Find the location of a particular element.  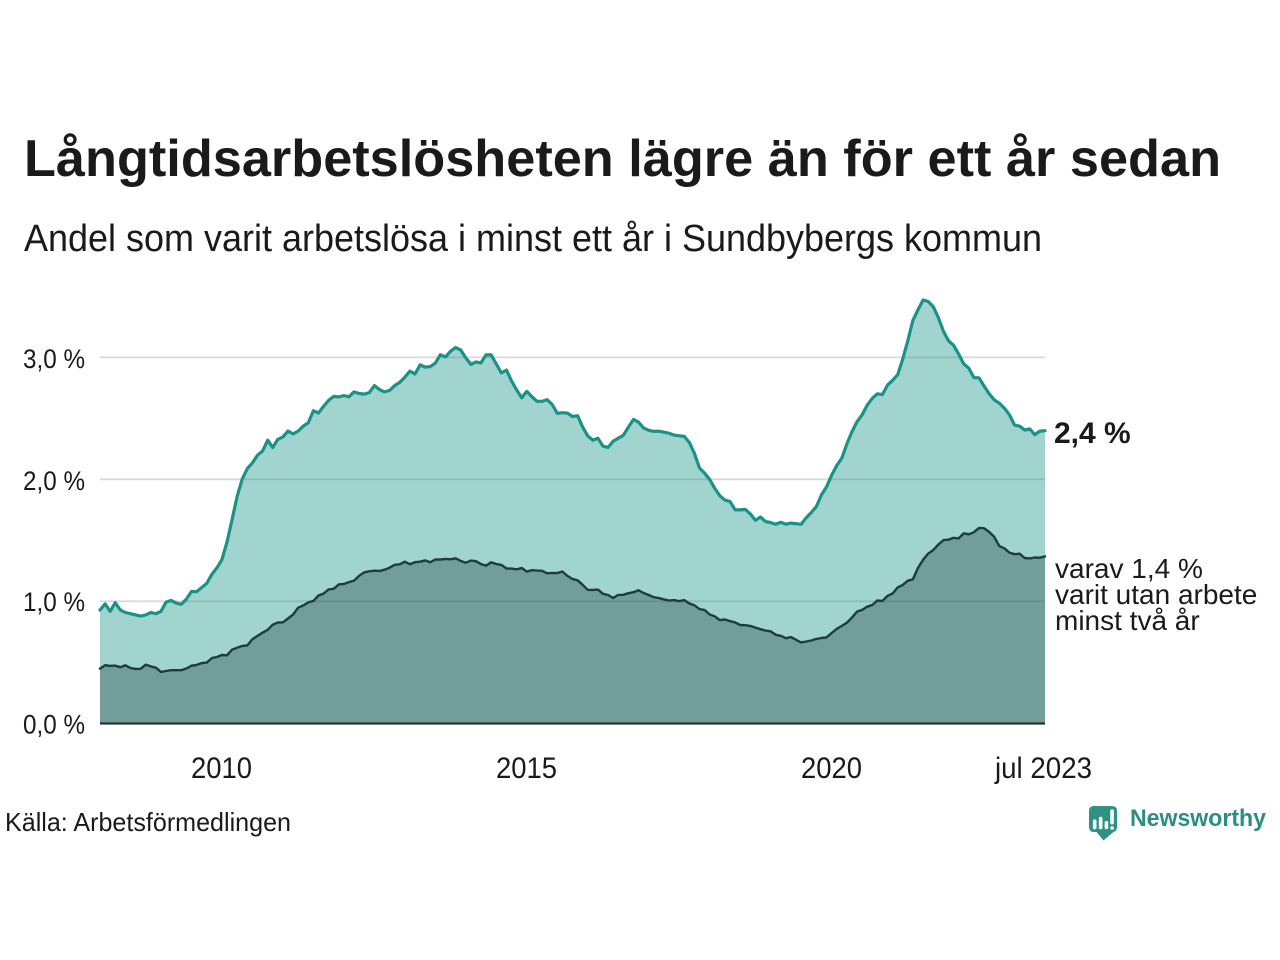

svg-text: 0,0 % is located at coordinates (54, 725).